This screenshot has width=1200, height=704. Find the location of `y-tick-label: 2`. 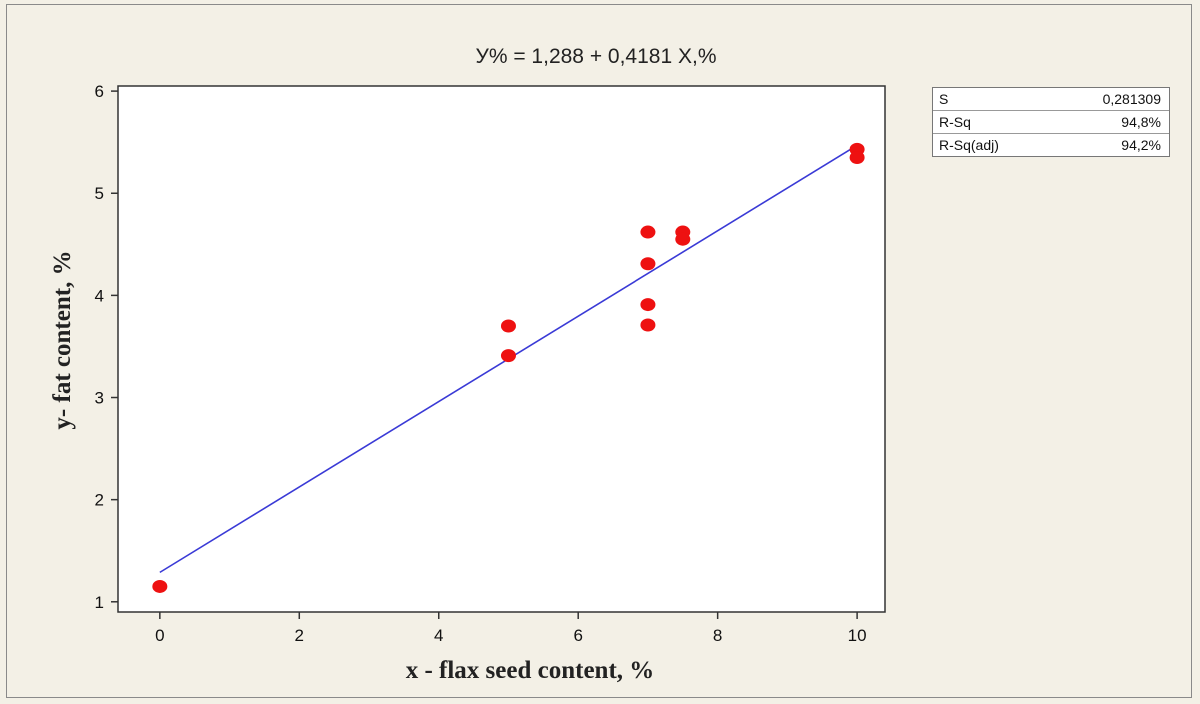

y-tick-label: 2 is located at coordinates (99, 500).